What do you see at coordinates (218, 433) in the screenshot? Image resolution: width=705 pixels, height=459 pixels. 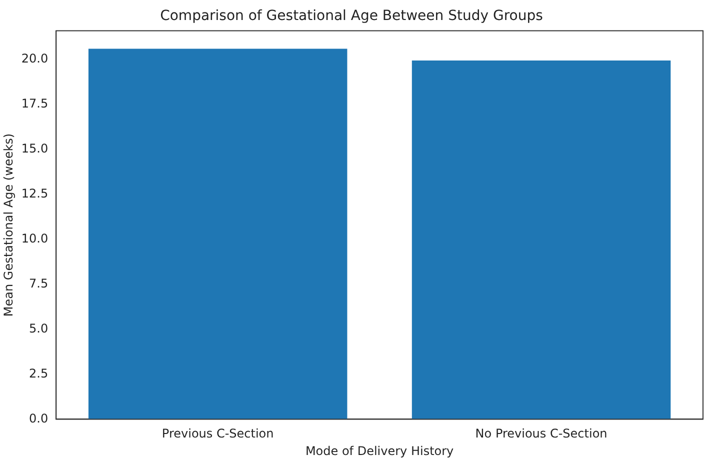 I see `x-tick-label: Previous C-Section` at bounding box center [218, 433].